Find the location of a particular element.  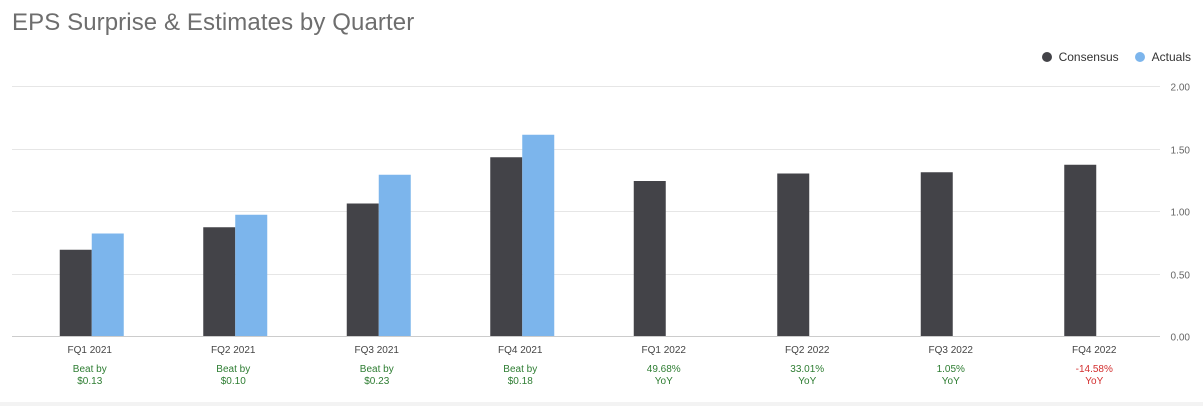

y-tick-label: 0.50 is located at coordinates (1181, 276).